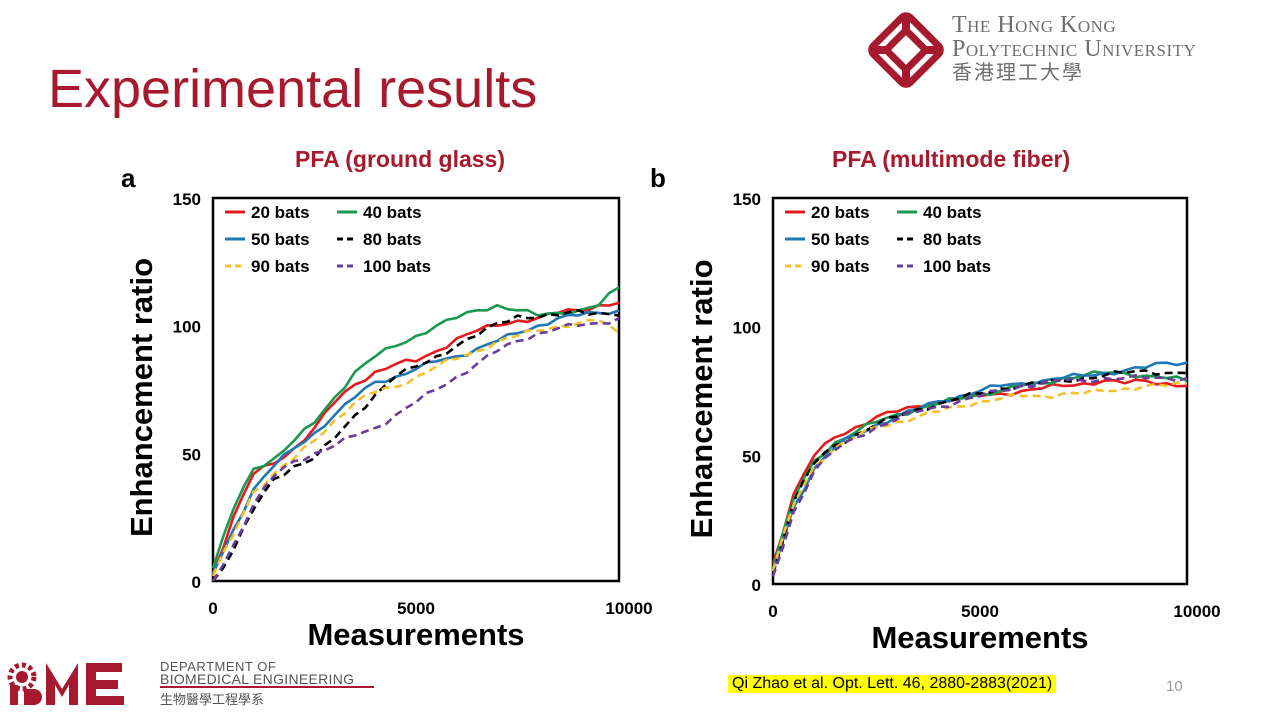 This screenshot has height=720, width=1280. I want to click on chart-a-series-80-bats, so click(415, 445).